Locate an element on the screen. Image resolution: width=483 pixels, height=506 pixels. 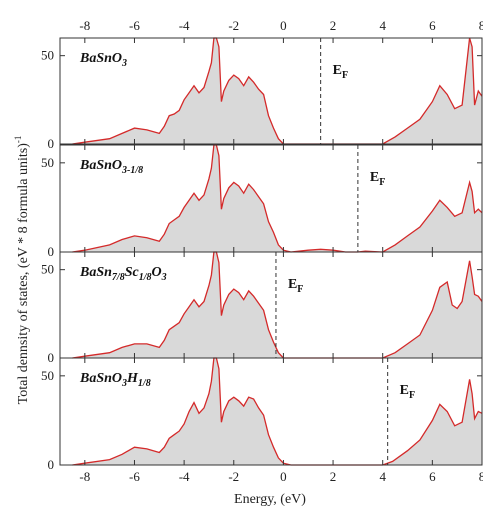
x-tick-label-top: -4 is located at coordinates (184, 25).